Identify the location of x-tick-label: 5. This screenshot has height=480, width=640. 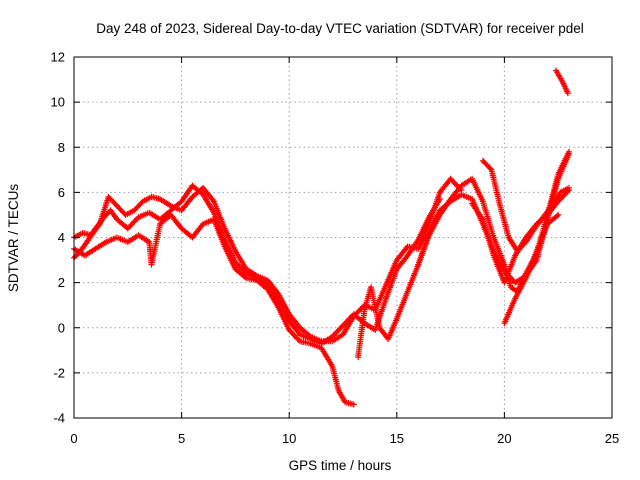
(181, 438).